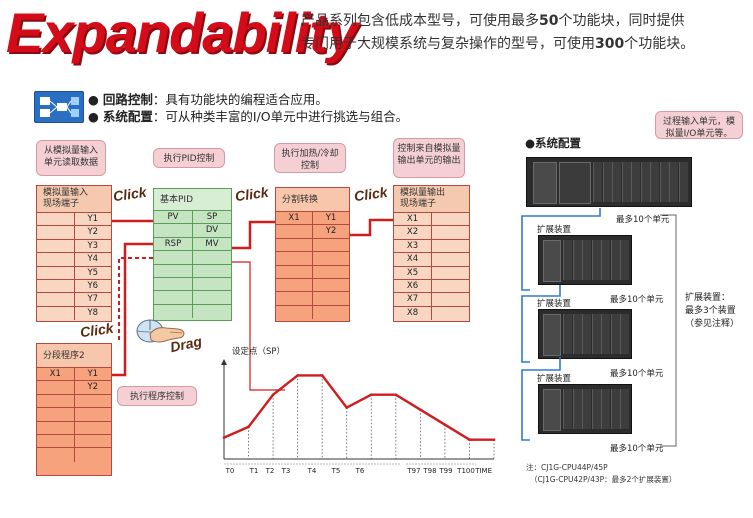 The width and height of the screenshot is (753, 518). Describe the element at coordinates (93, 259) in the screenshot. I see `grid-cell: Y4` at that location.